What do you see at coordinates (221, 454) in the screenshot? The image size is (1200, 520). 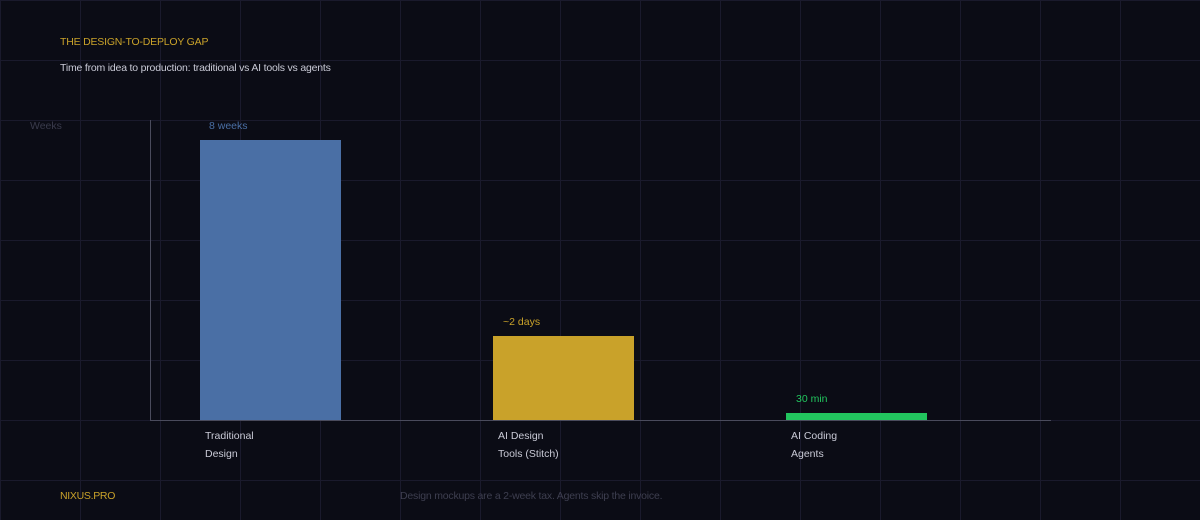 I see `x-tick-label-line: Design` at bounding box center [221, 454].